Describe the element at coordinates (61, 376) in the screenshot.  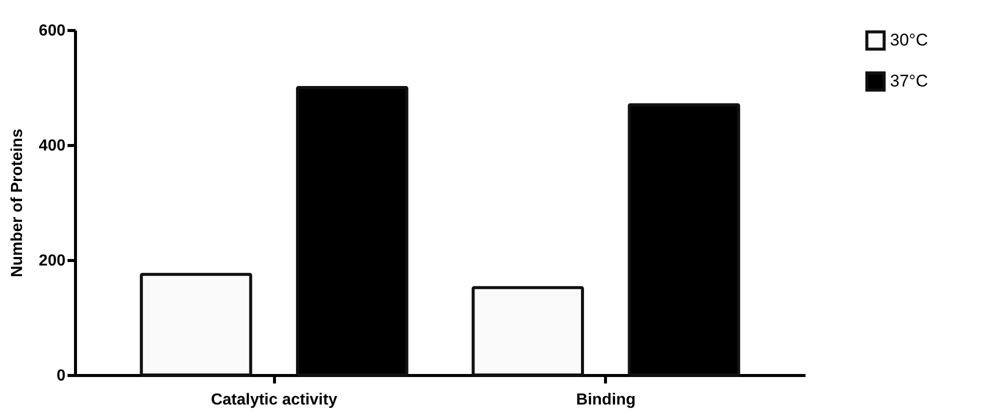
I see `y-tick-label: 0` at that location.